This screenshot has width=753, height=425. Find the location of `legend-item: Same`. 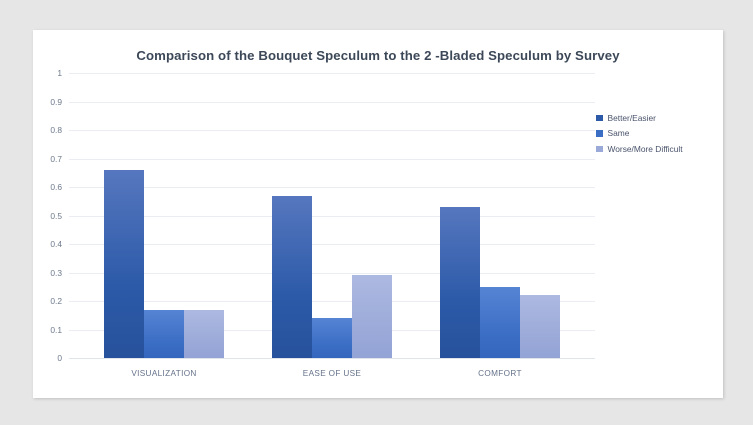

legend-item: Same is located at coordinates (656, 134).